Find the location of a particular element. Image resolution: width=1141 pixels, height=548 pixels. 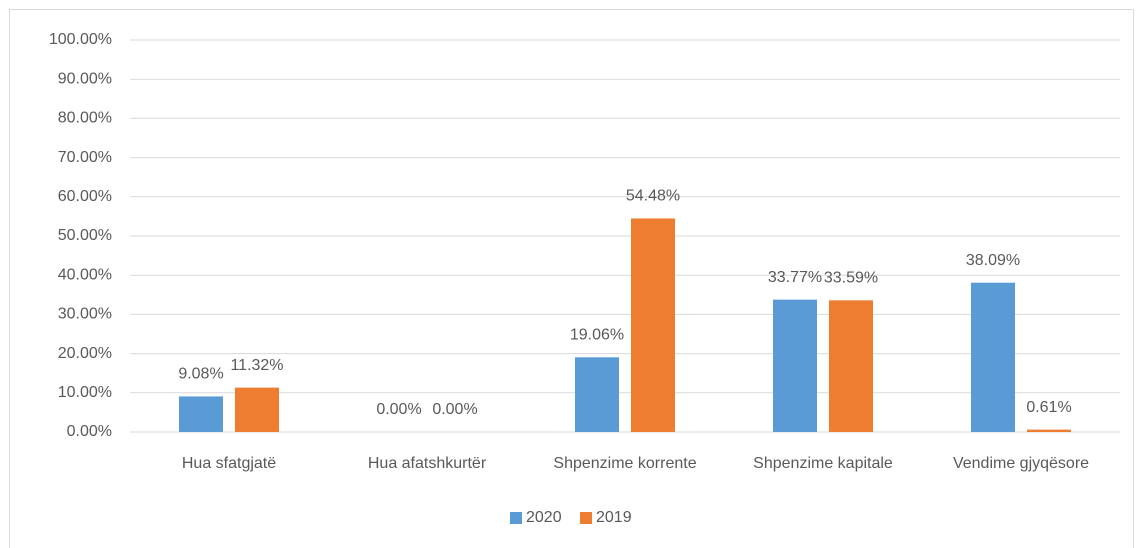

x-tick-label: Vendime gjyqësore is located at coordinates (1021, 463).